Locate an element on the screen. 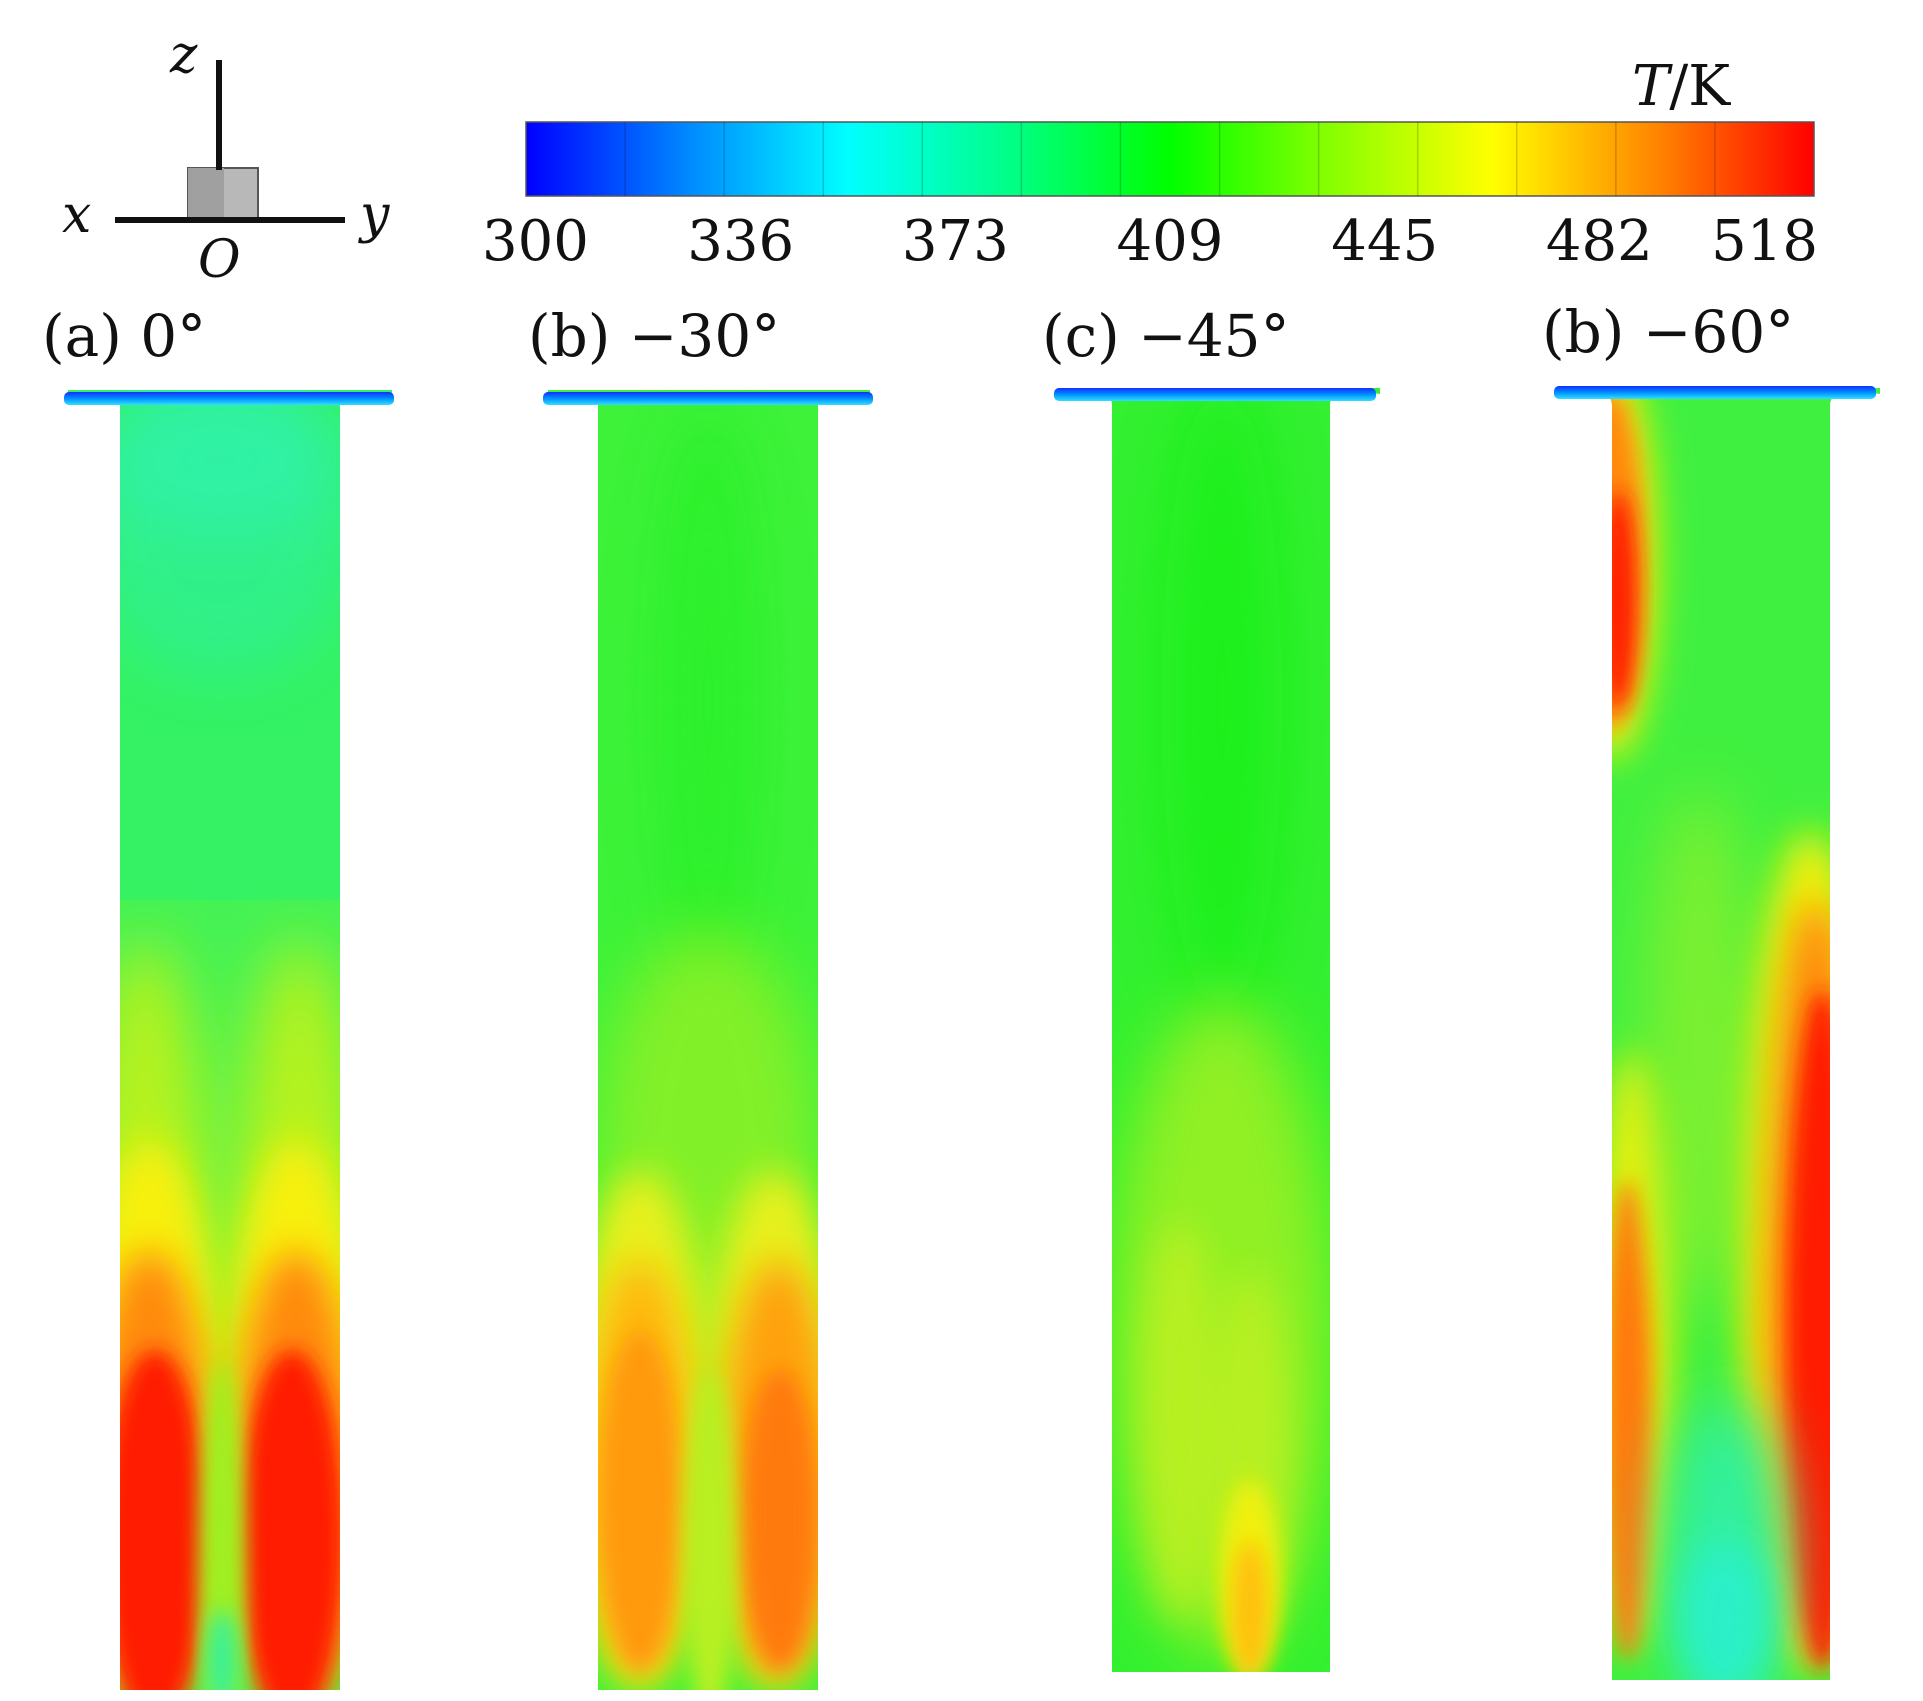 This screenshot has height=1701, width=1923. colorbar-tick-labels: 300 336 373 409 445 482 518 is located at coordinates (1150, 241).